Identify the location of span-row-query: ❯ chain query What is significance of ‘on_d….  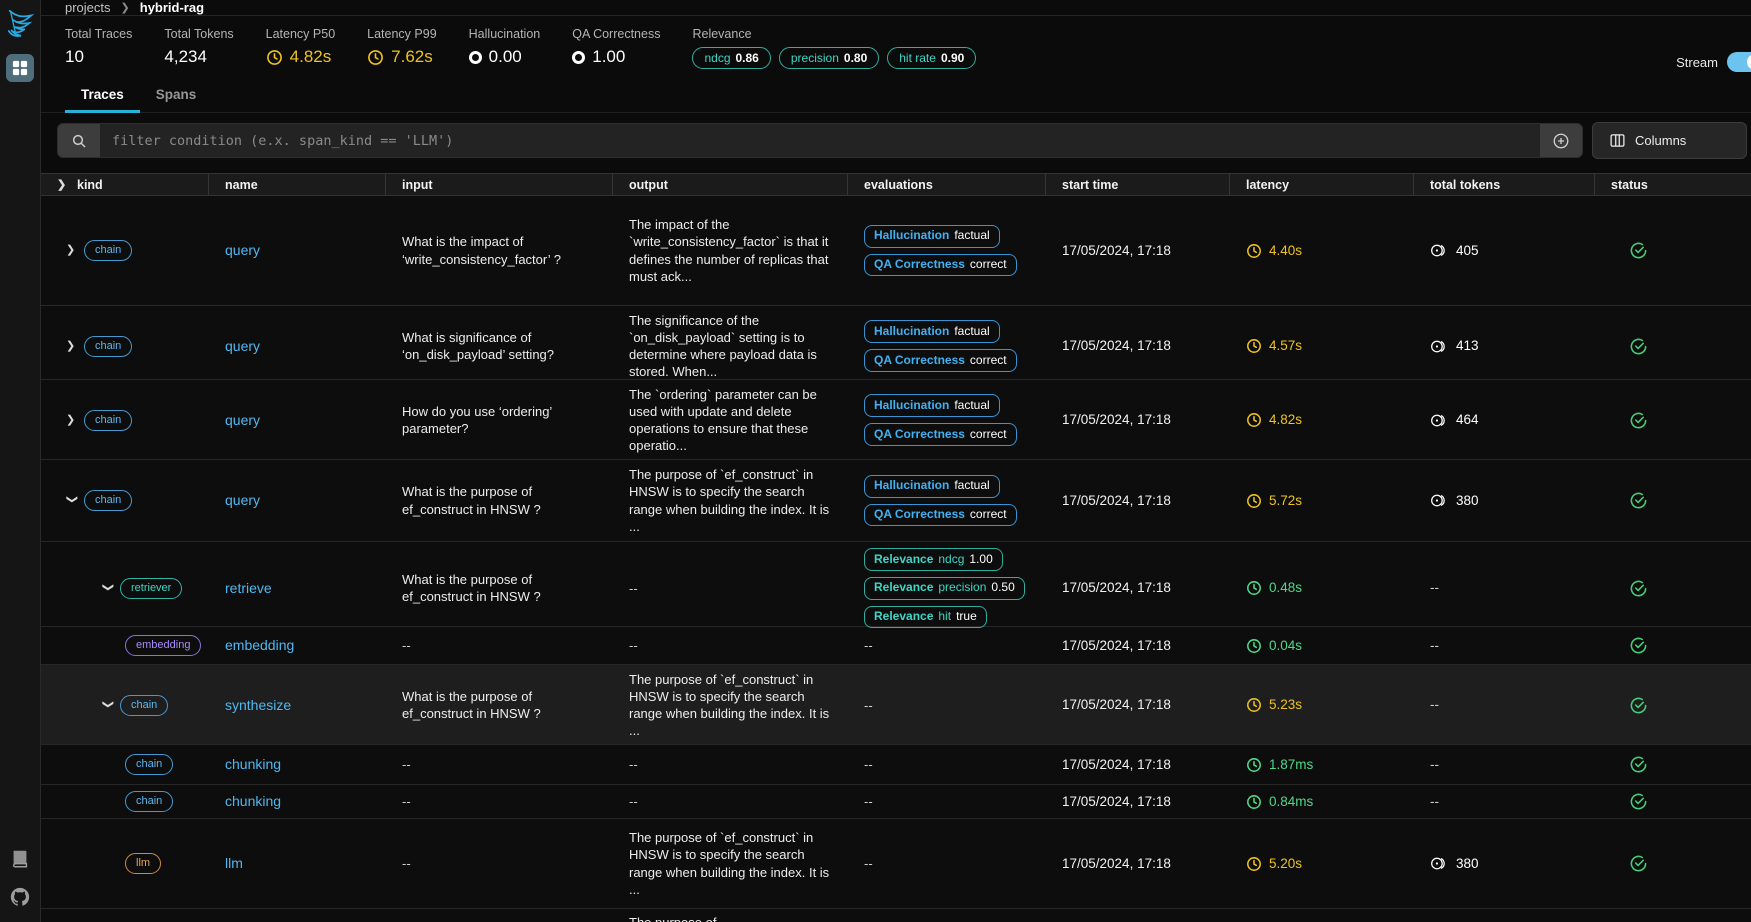
(896, 343).